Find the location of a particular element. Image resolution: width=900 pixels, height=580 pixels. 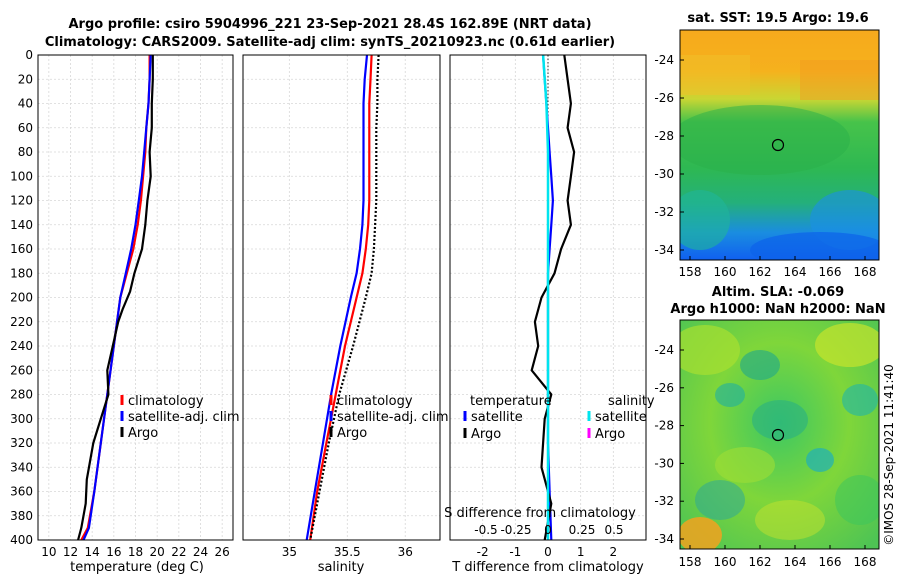

sst-map-image is located at coordinates (779, 145).